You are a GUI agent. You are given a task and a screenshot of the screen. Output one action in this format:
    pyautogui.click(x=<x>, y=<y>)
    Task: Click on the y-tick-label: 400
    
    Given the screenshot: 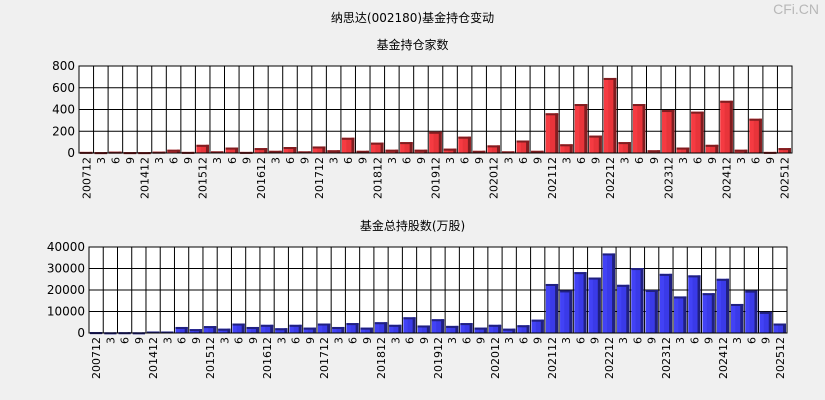 What is the action you would take?
    pyautogui.click(x=63, y=110)
    